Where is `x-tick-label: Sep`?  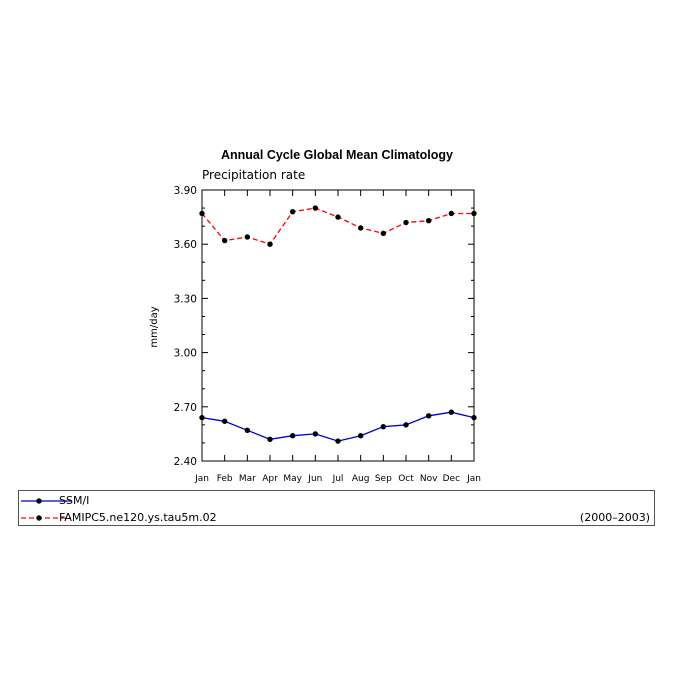 x-tick-label: Sep is located at coordinates (383, 479).